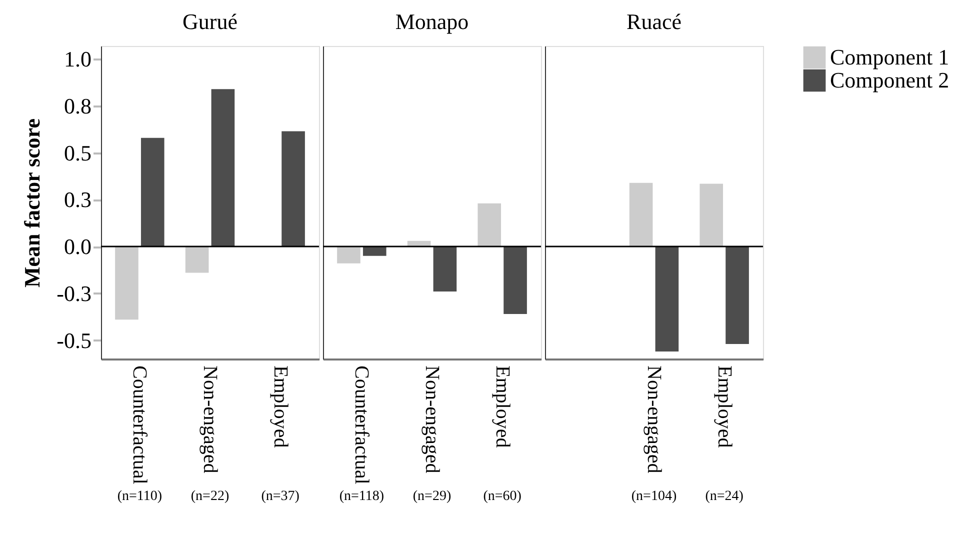 This screenshot has height=547, width=970. Describe the element at coordinates (78, 105) in the screenshot. I see `y-tick-label: 0.8` at that location.